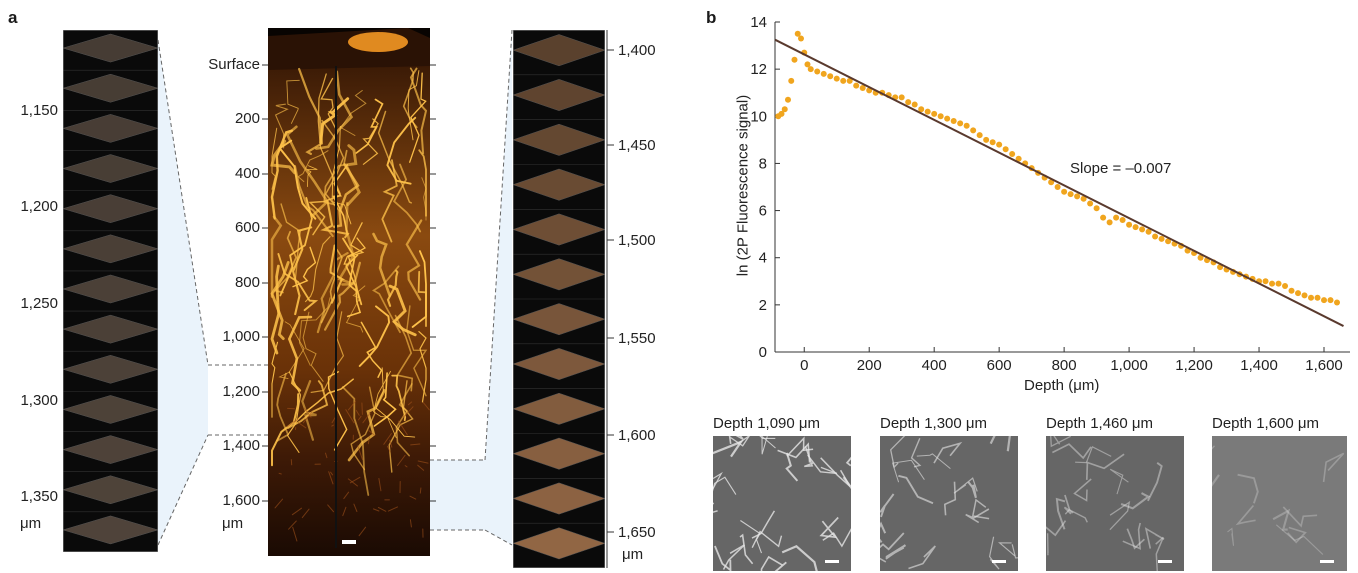 The height and width of the screenshot is (573, 1358). I want to click on inset-caption-2: Depth 1,300 μm, so click(933, 423).